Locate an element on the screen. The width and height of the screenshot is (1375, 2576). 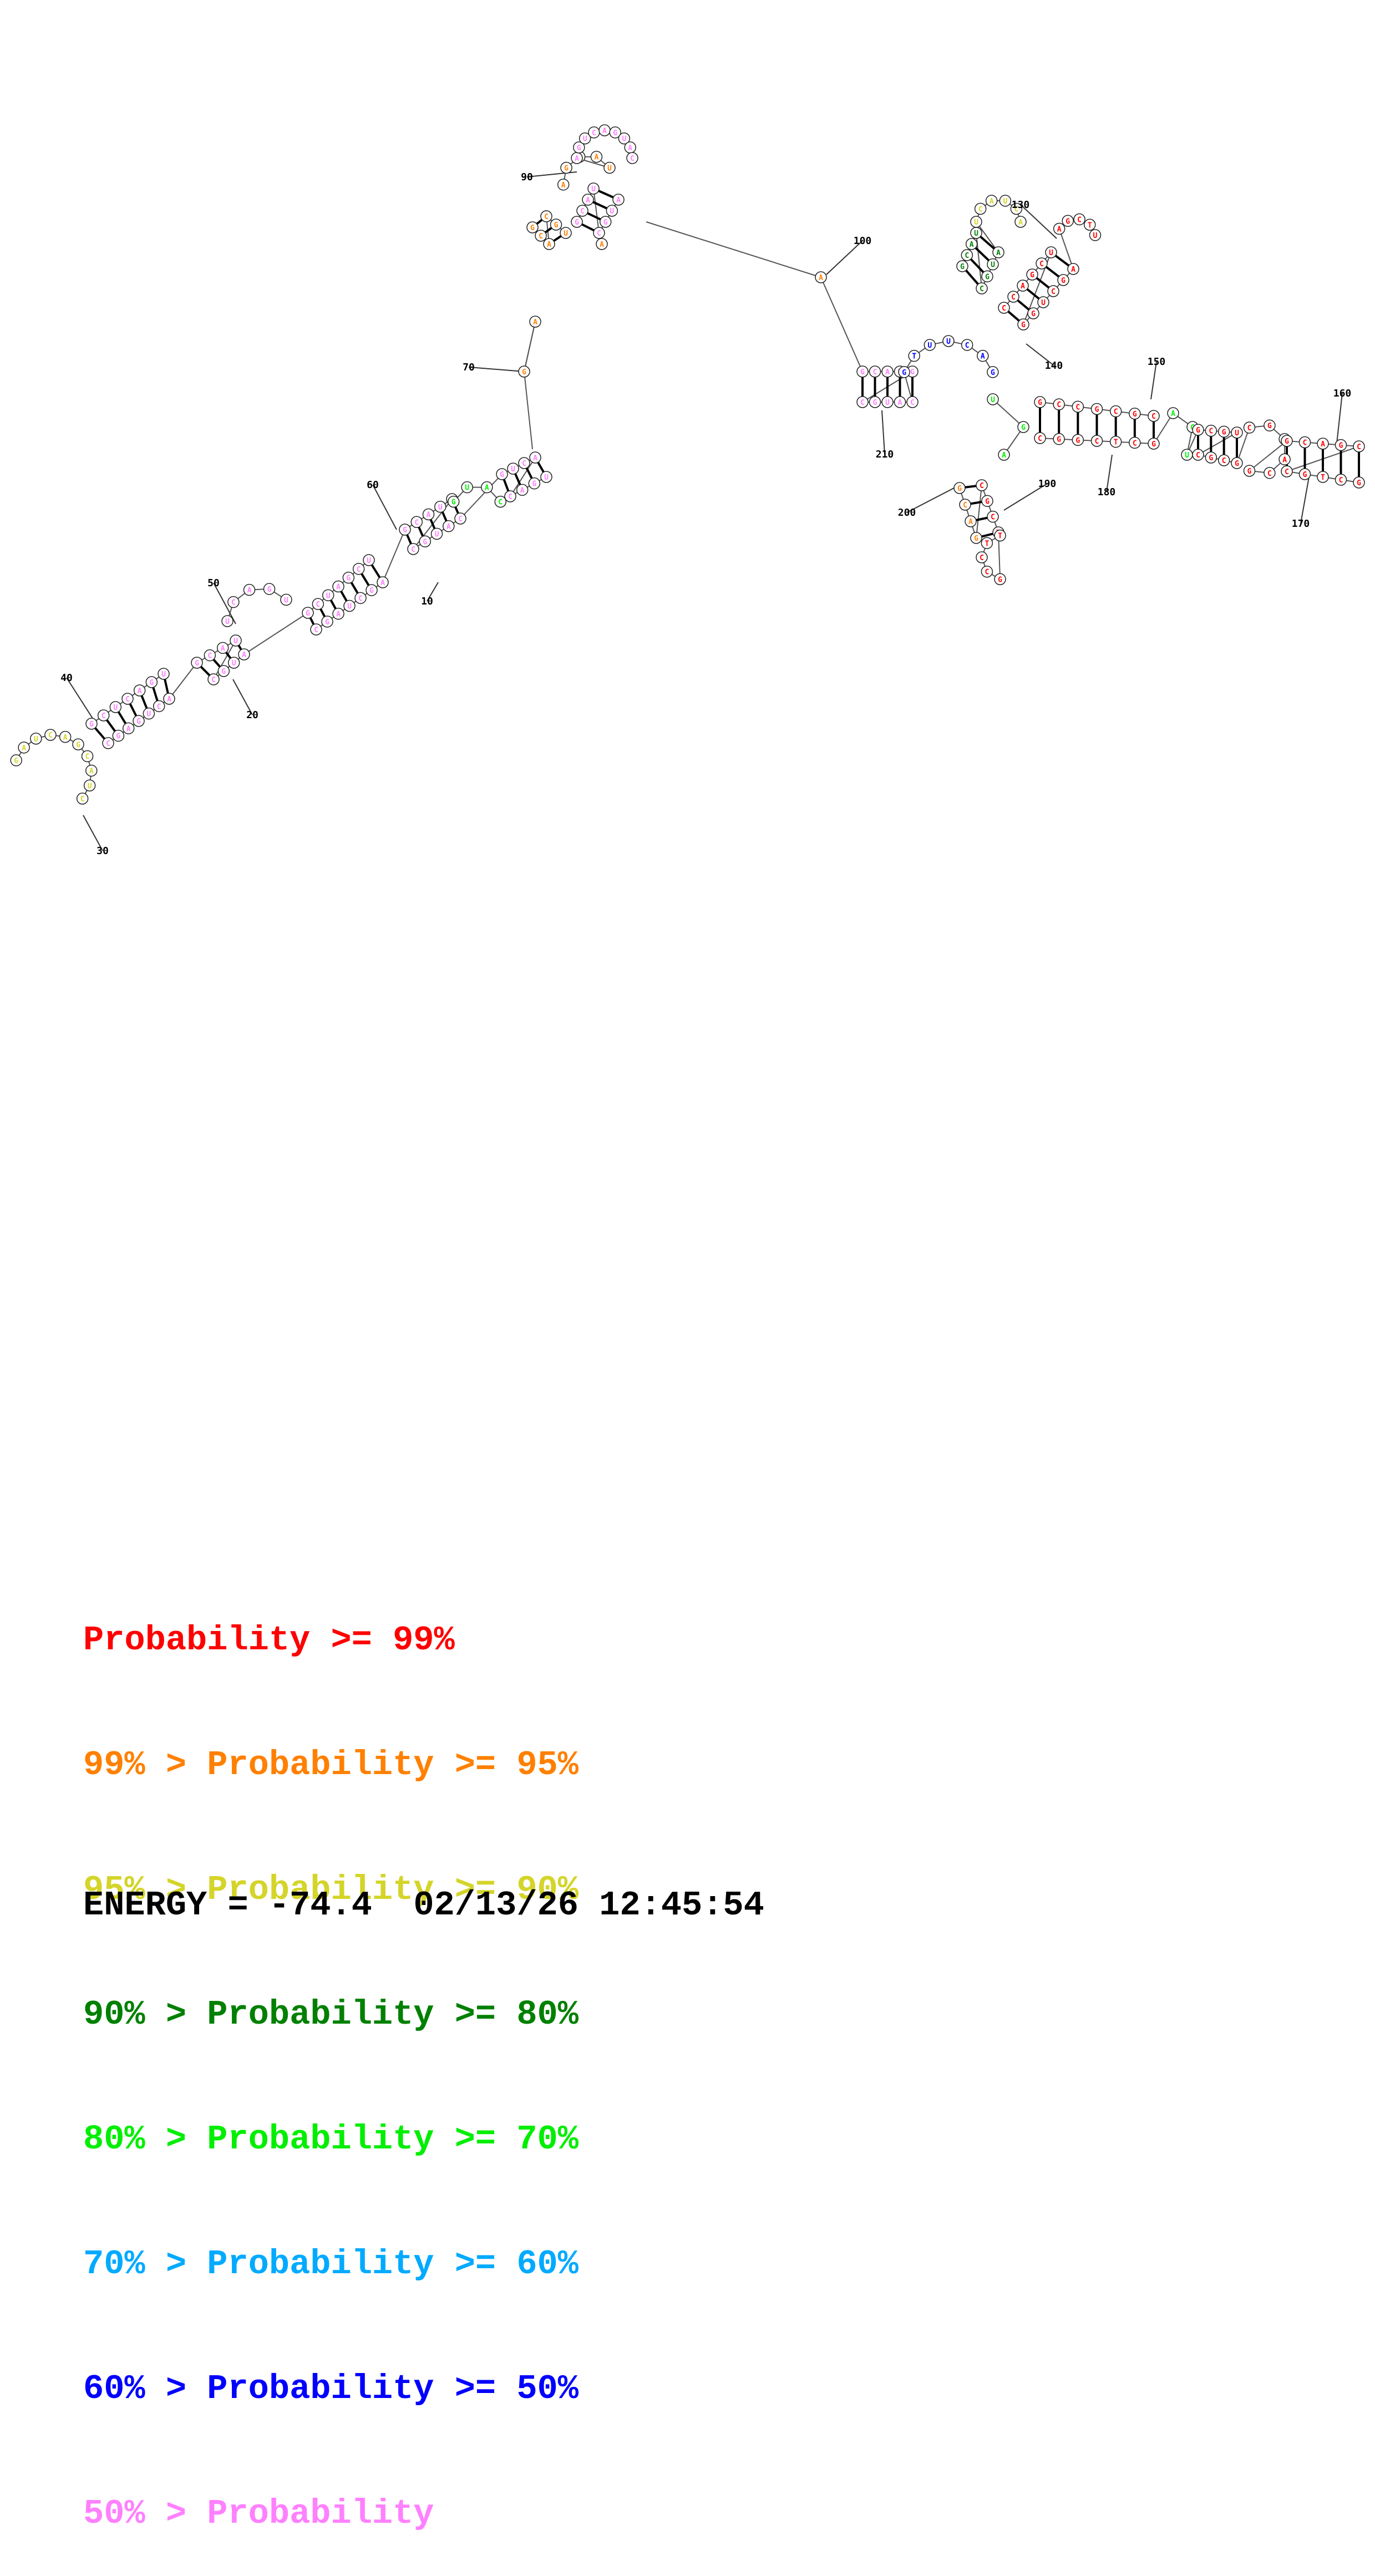
position-label: 70 is located at coordinates (469, 367).